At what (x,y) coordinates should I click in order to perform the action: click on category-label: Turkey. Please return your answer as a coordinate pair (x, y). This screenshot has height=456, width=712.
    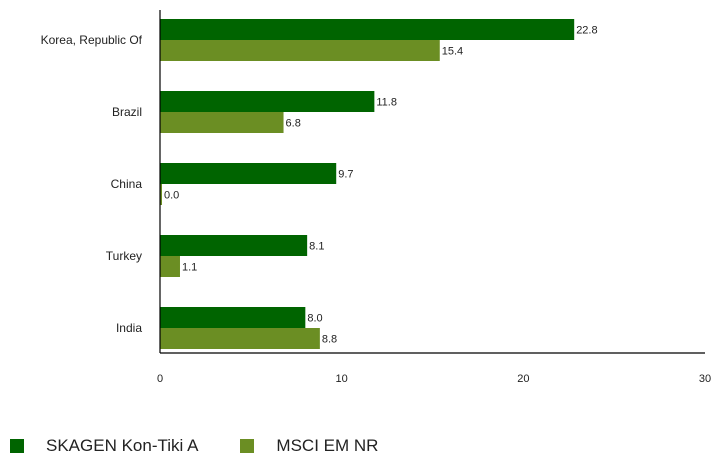
    Looking at the image, I should click on (124, 256).